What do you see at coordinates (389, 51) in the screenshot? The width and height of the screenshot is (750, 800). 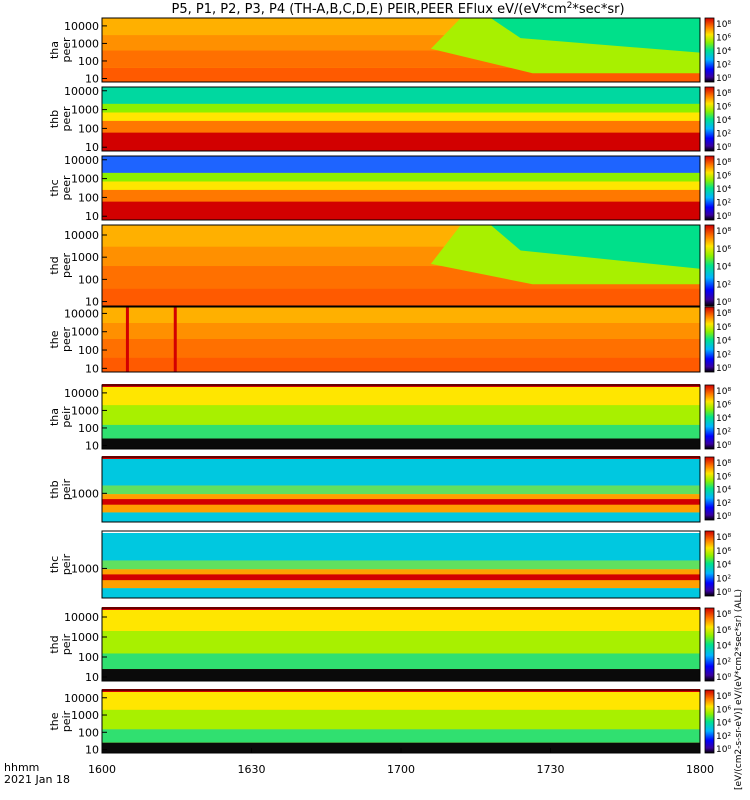 I see `panel-tha-peer: 10000 1000 100 10 tha peer 10⁸ 10⁶ 10⁴ 10² 10⁰` at bounding box center [389, 51].